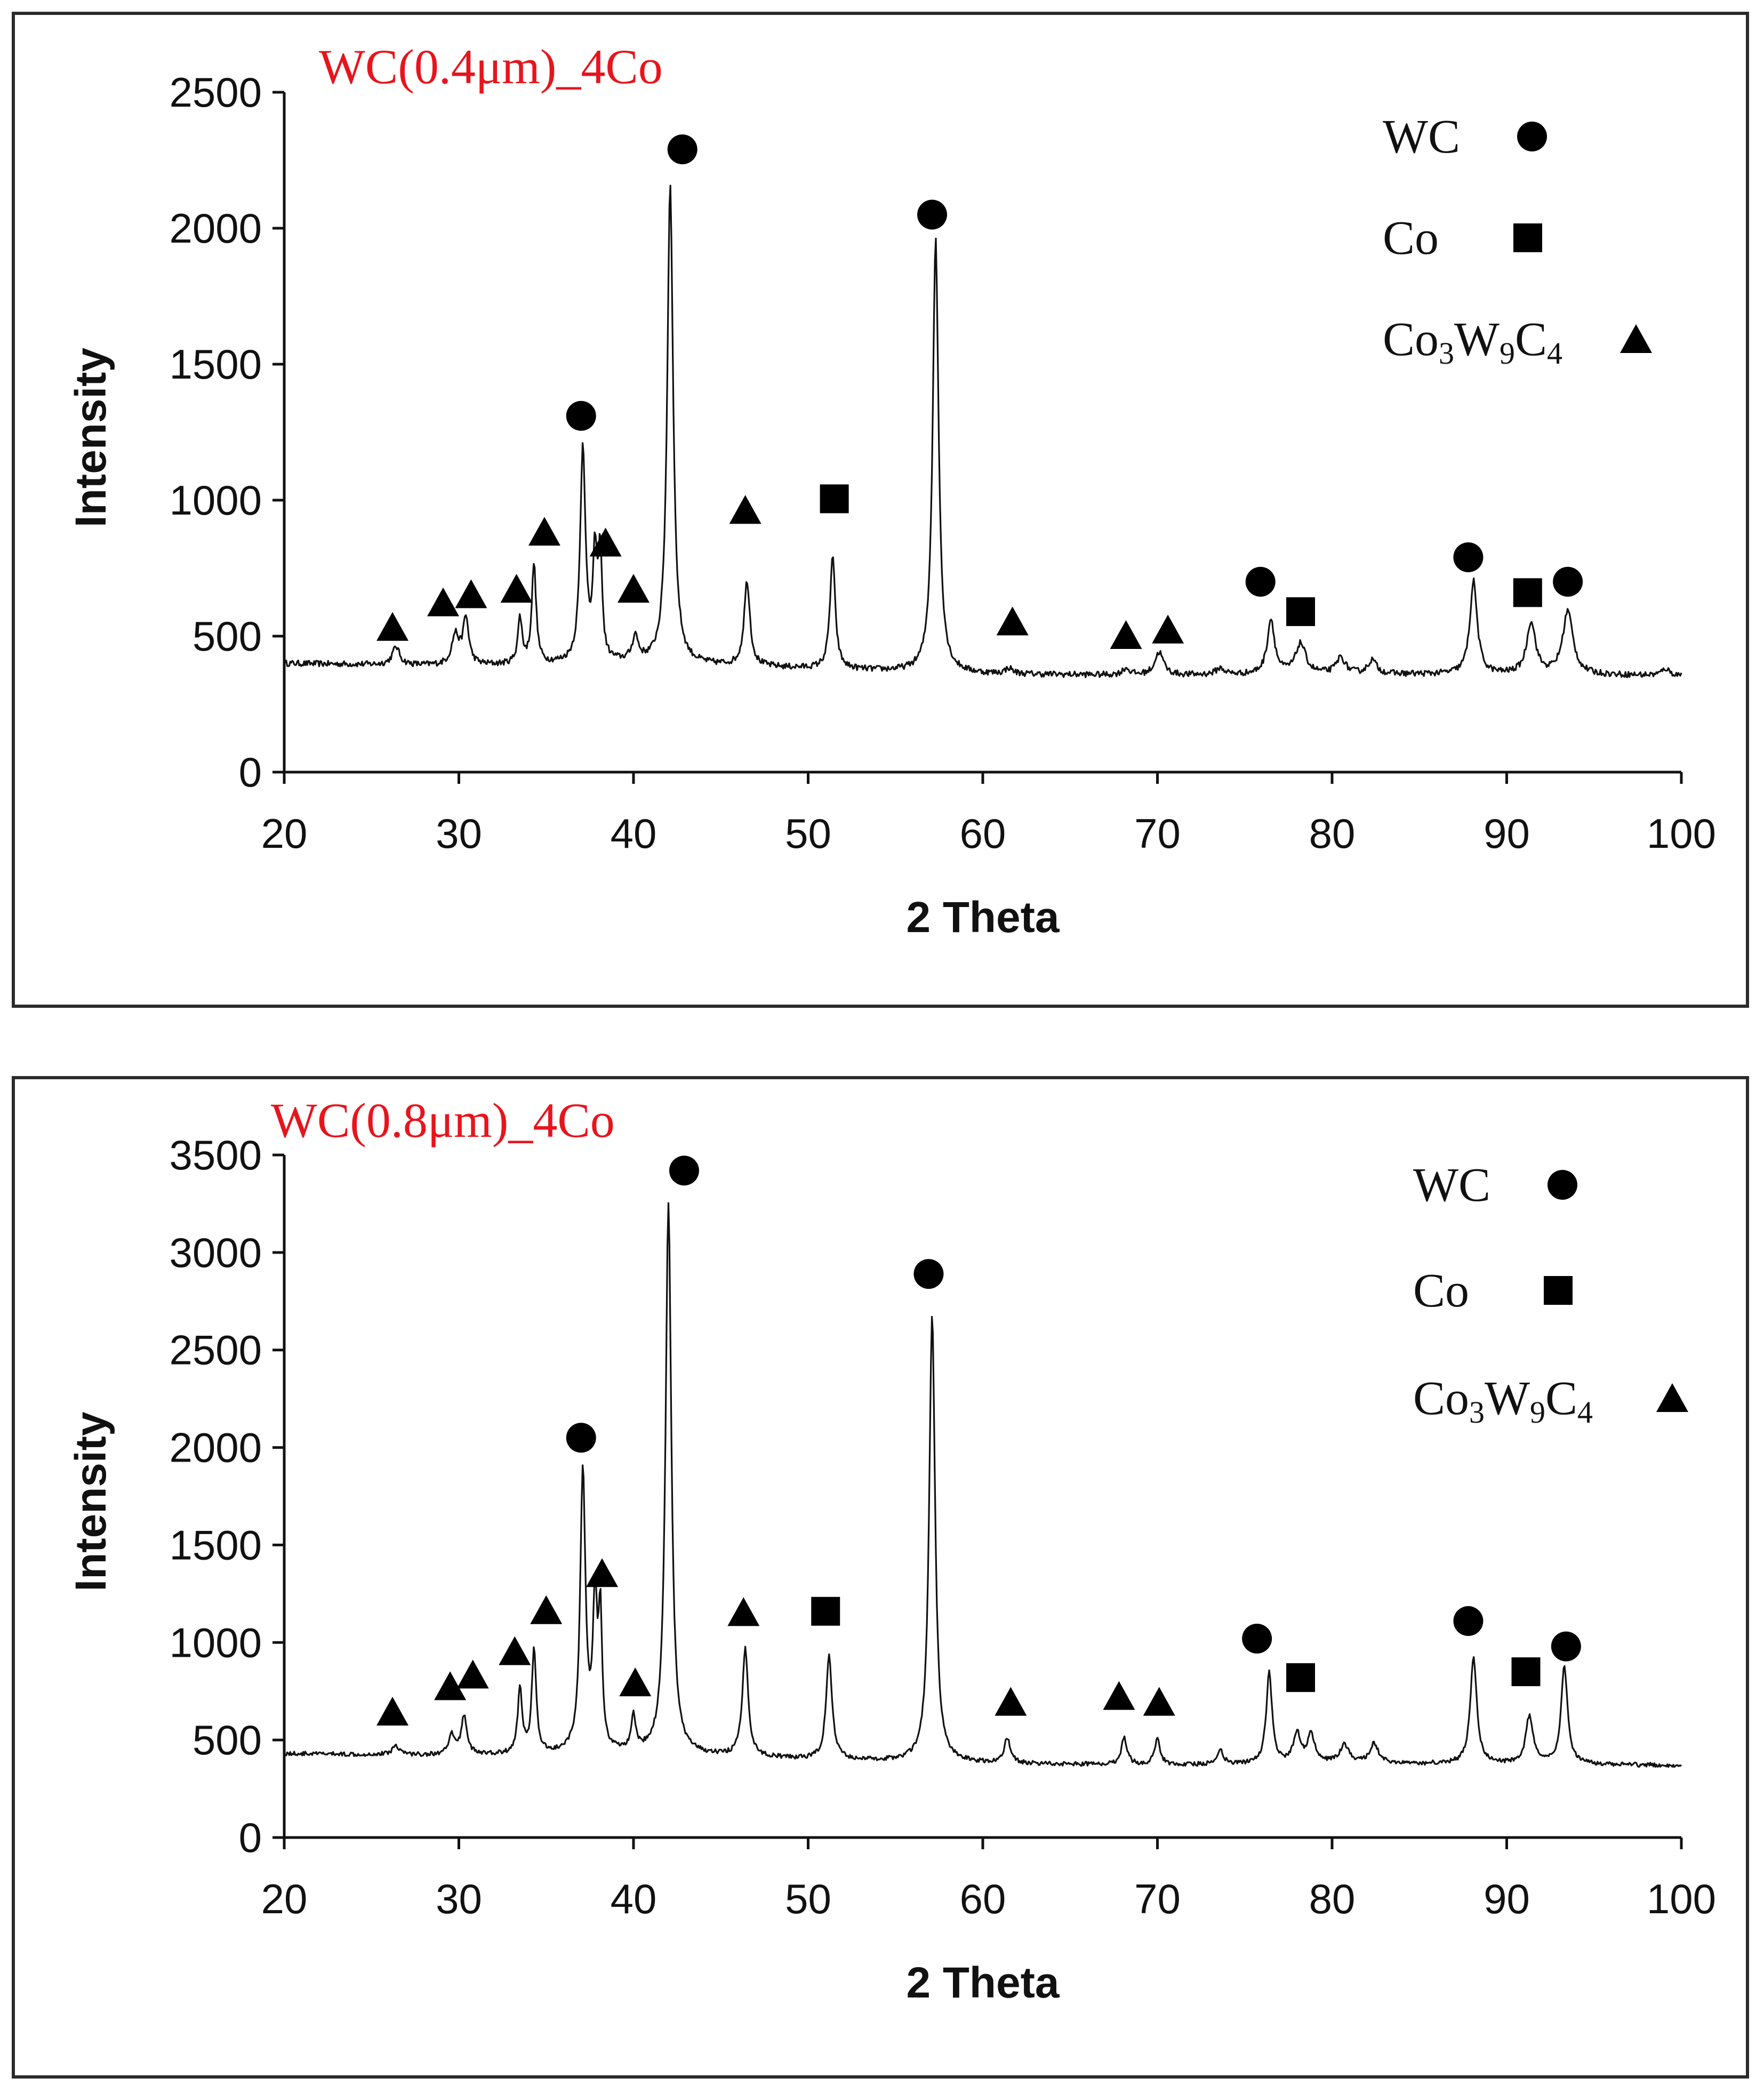 This screenshot has width=1764, height=2086. I want to click on sample-title: WC(0.4μm)_4Co, so click(491, 66).